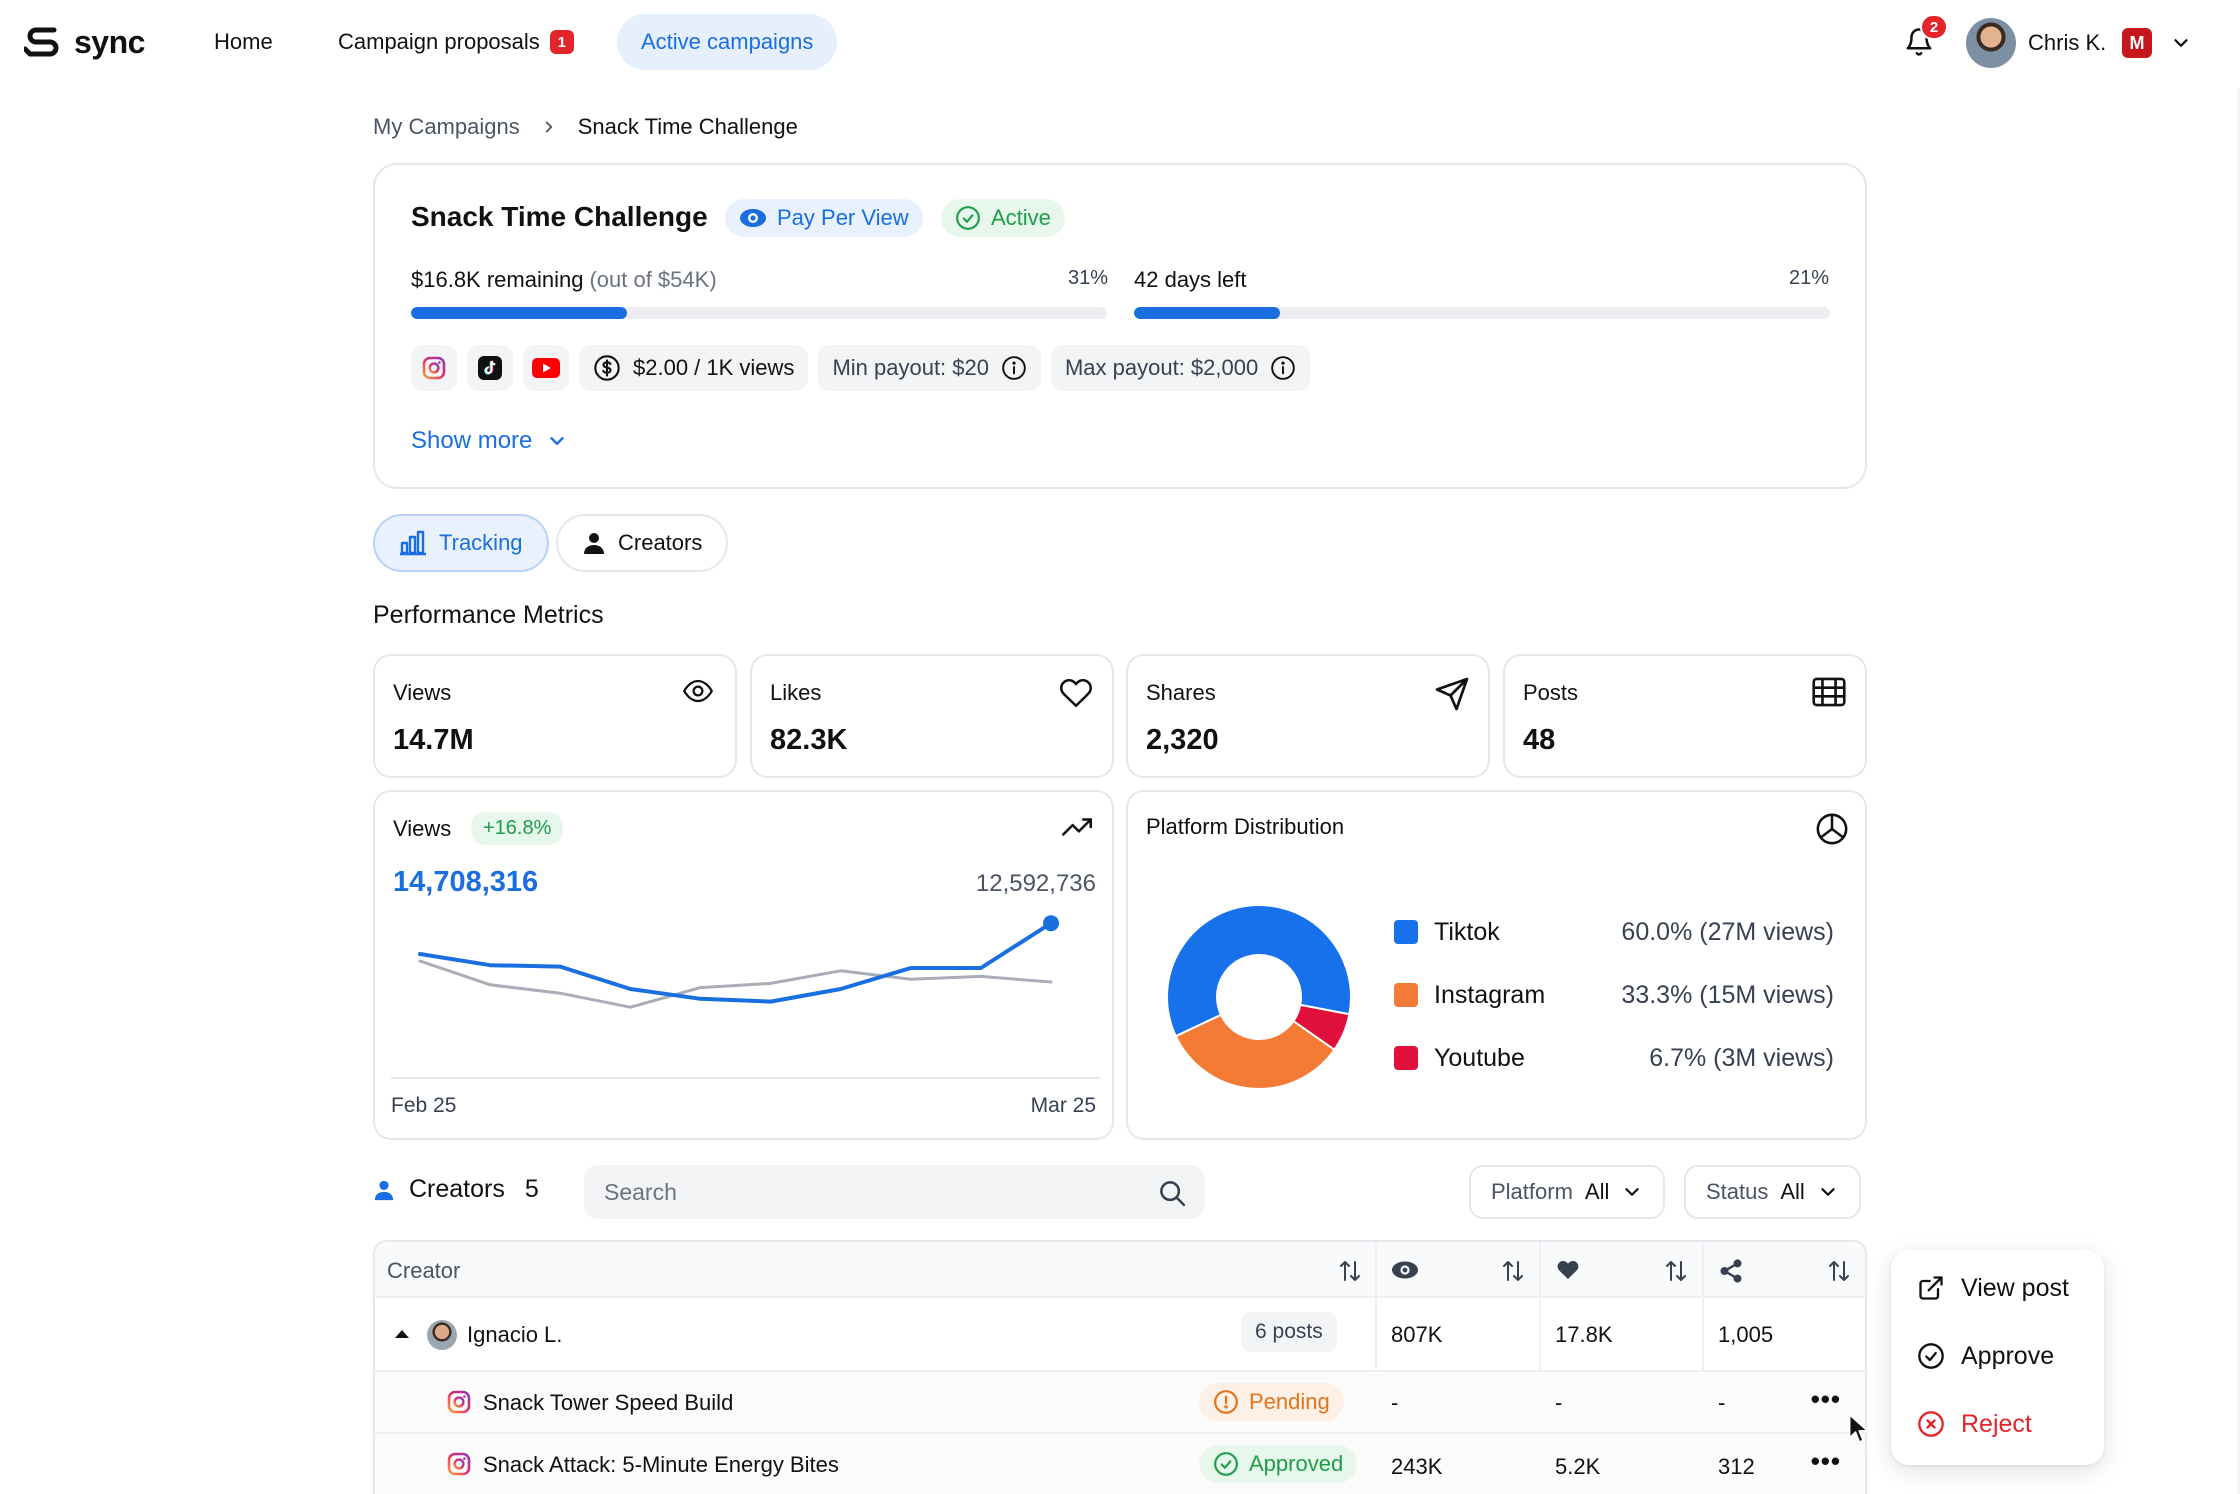 Image resolution: width=2240 pixels, height=1494 pixels. I want to click on rate-label: $2.00 / 1K views, so click(714, 367).